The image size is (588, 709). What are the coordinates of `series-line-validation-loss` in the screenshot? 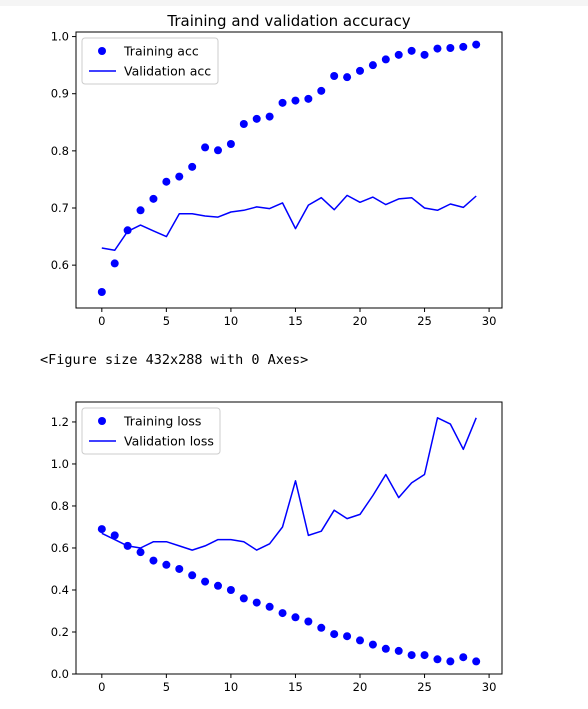 It's located at (289, 484).